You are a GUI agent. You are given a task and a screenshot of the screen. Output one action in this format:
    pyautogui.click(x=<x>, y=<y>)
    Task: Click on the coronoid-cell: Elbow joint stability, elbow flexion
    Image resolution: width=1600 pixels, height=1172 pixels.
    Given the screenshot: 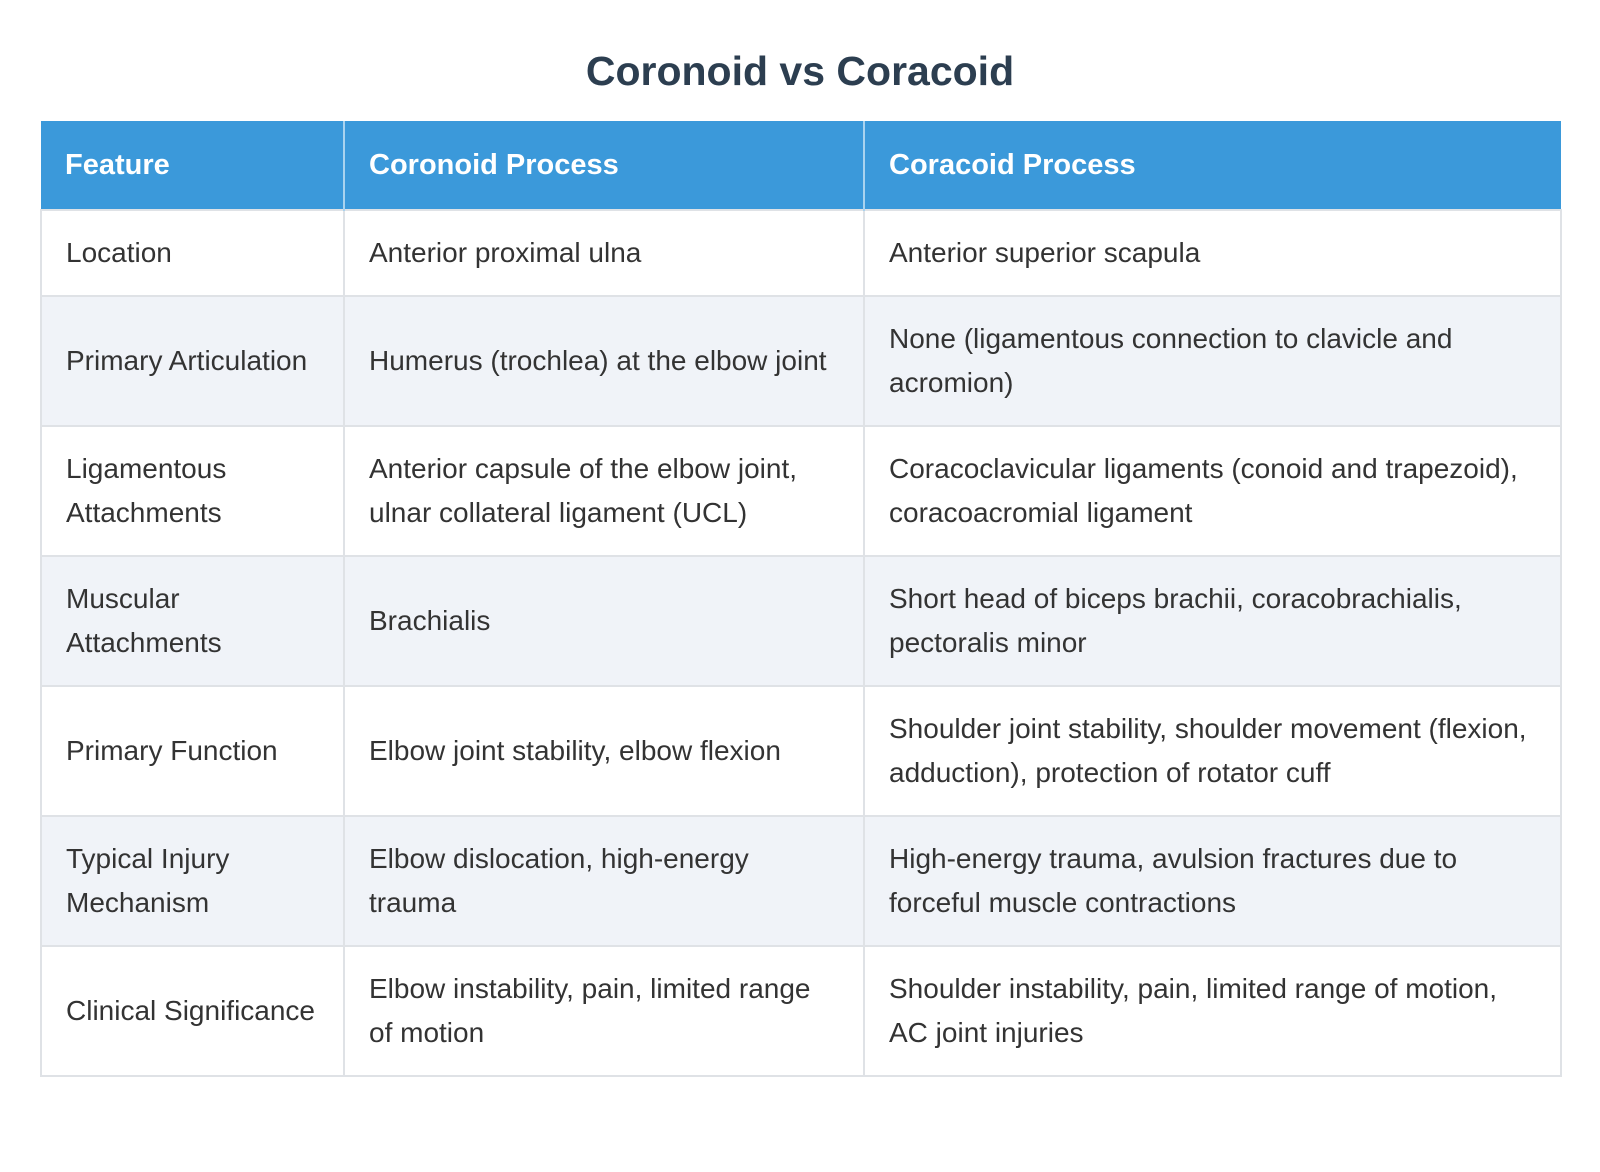 What is the action you would take?
    pyautogui.click(x=604, y=751)
    